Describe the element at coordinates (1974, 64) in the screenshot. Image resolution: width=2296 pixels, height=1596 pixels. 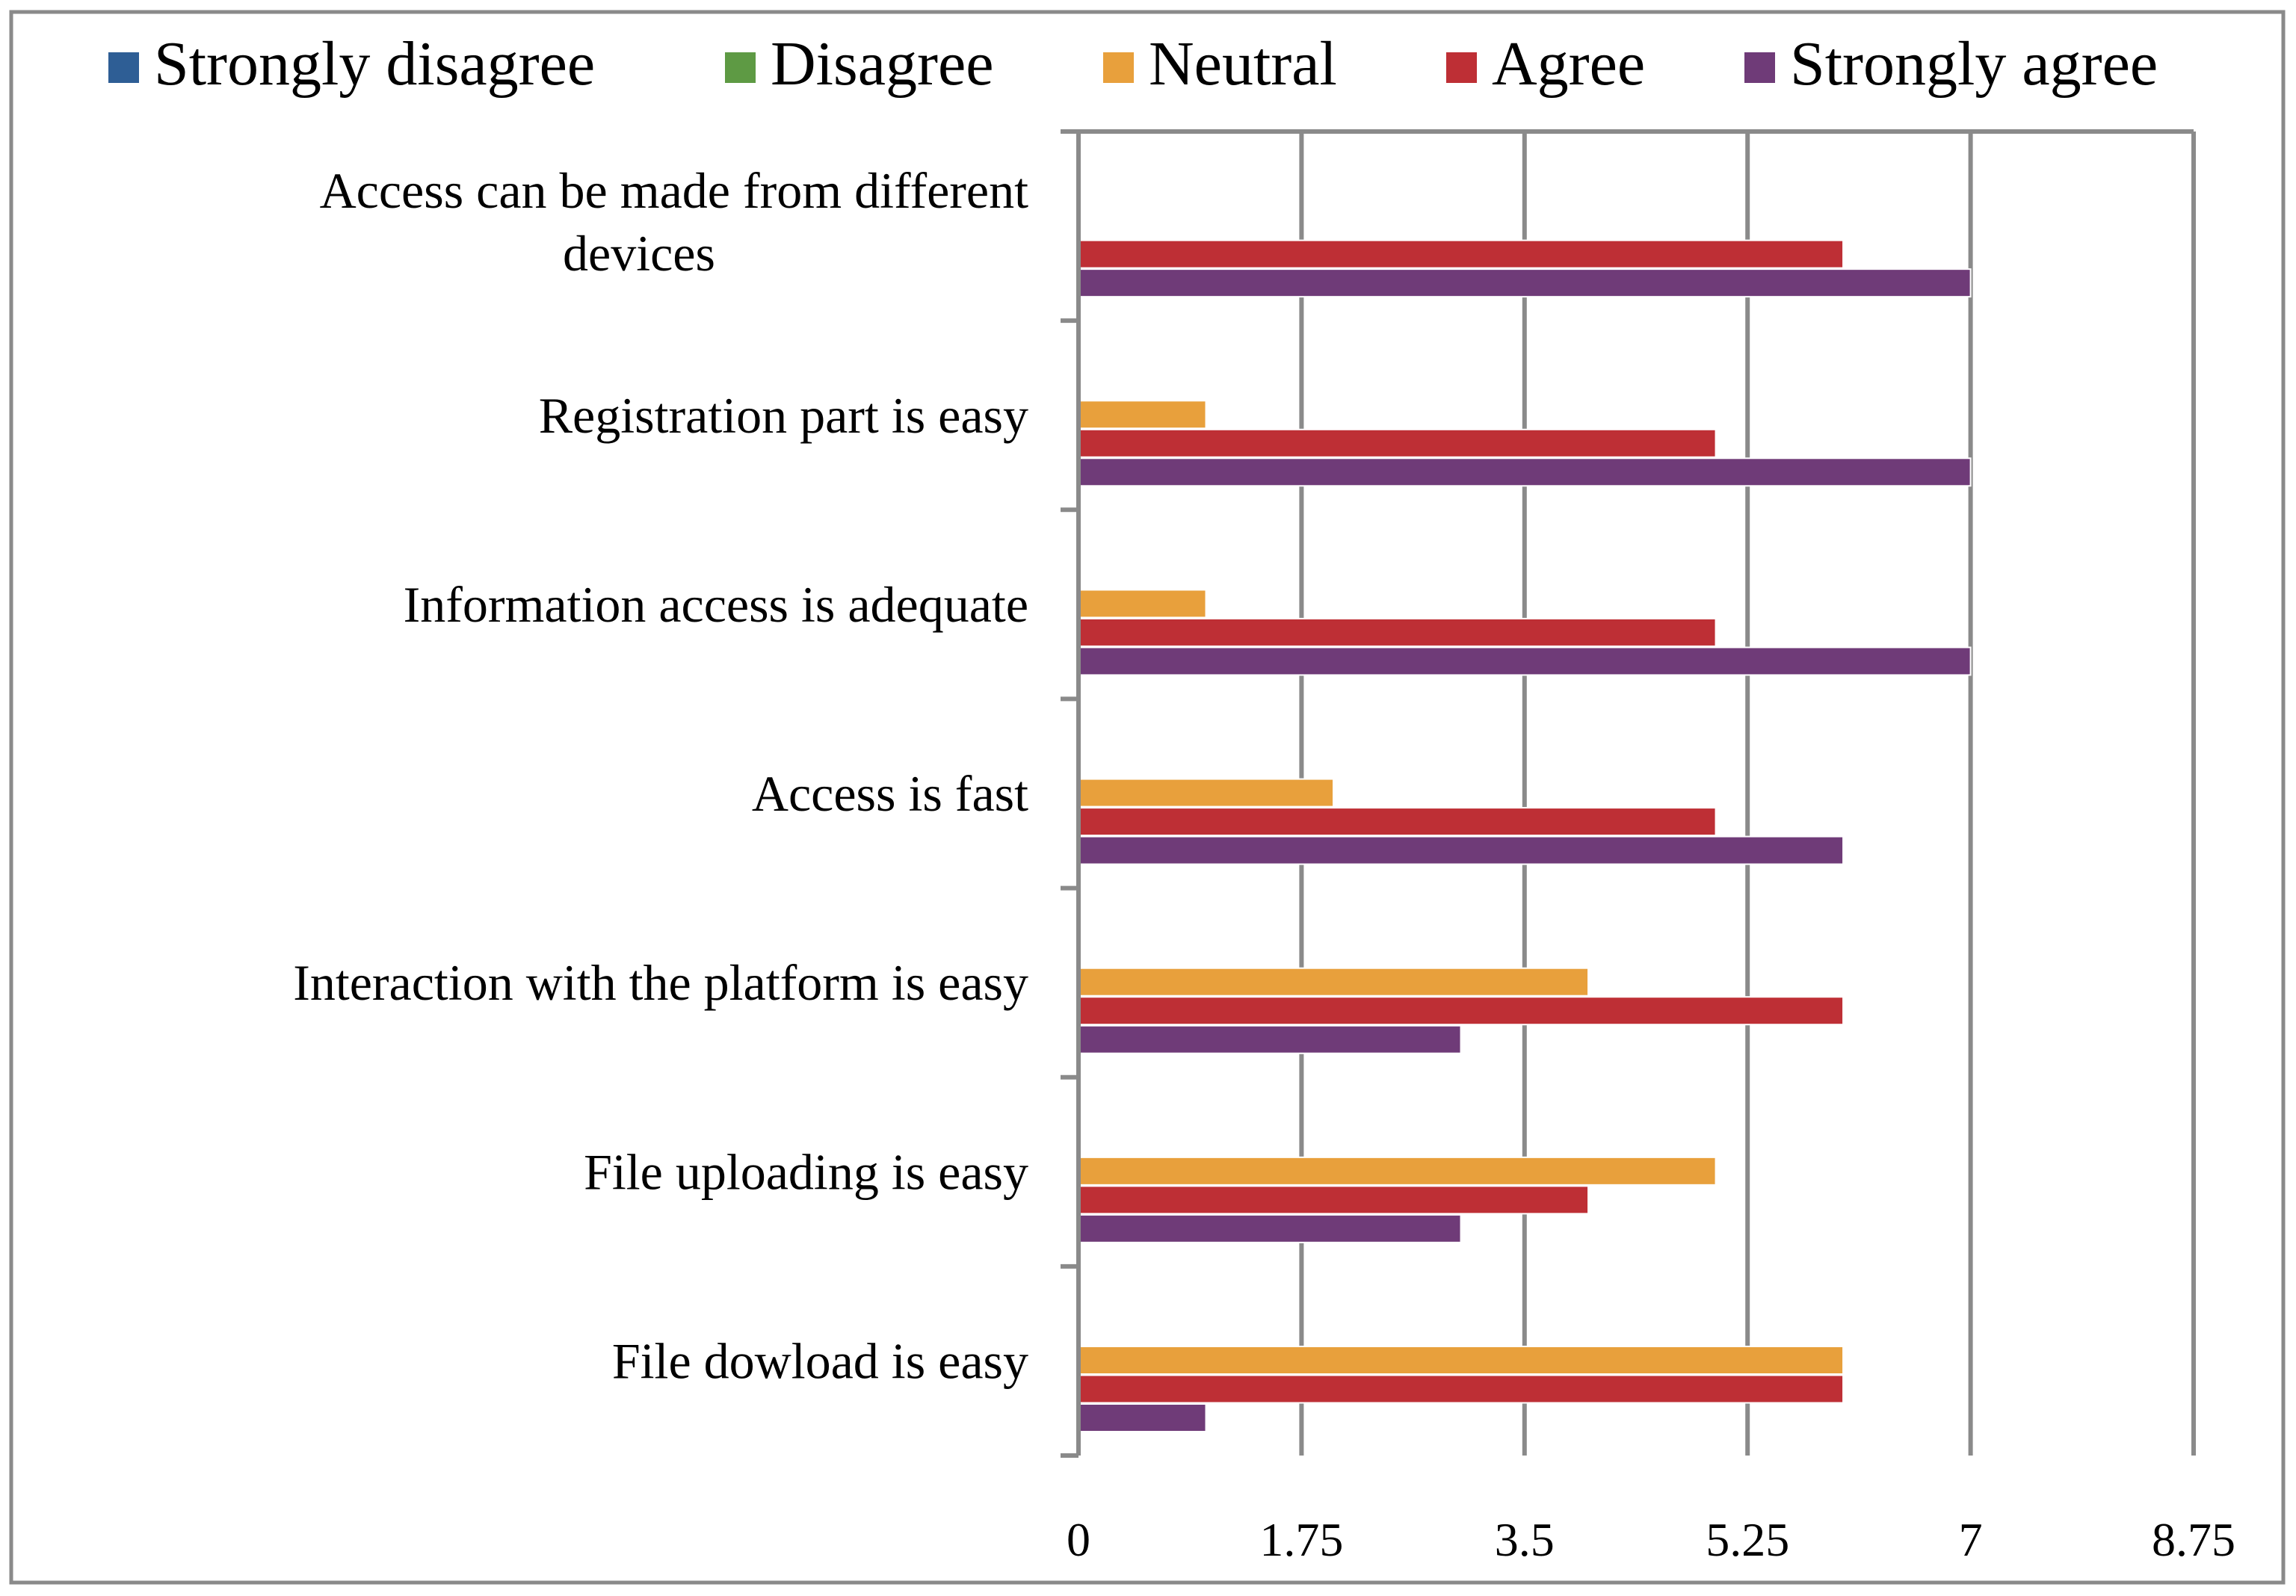
I see `legend-label-strongly-agree: Strongly agree` at that location.